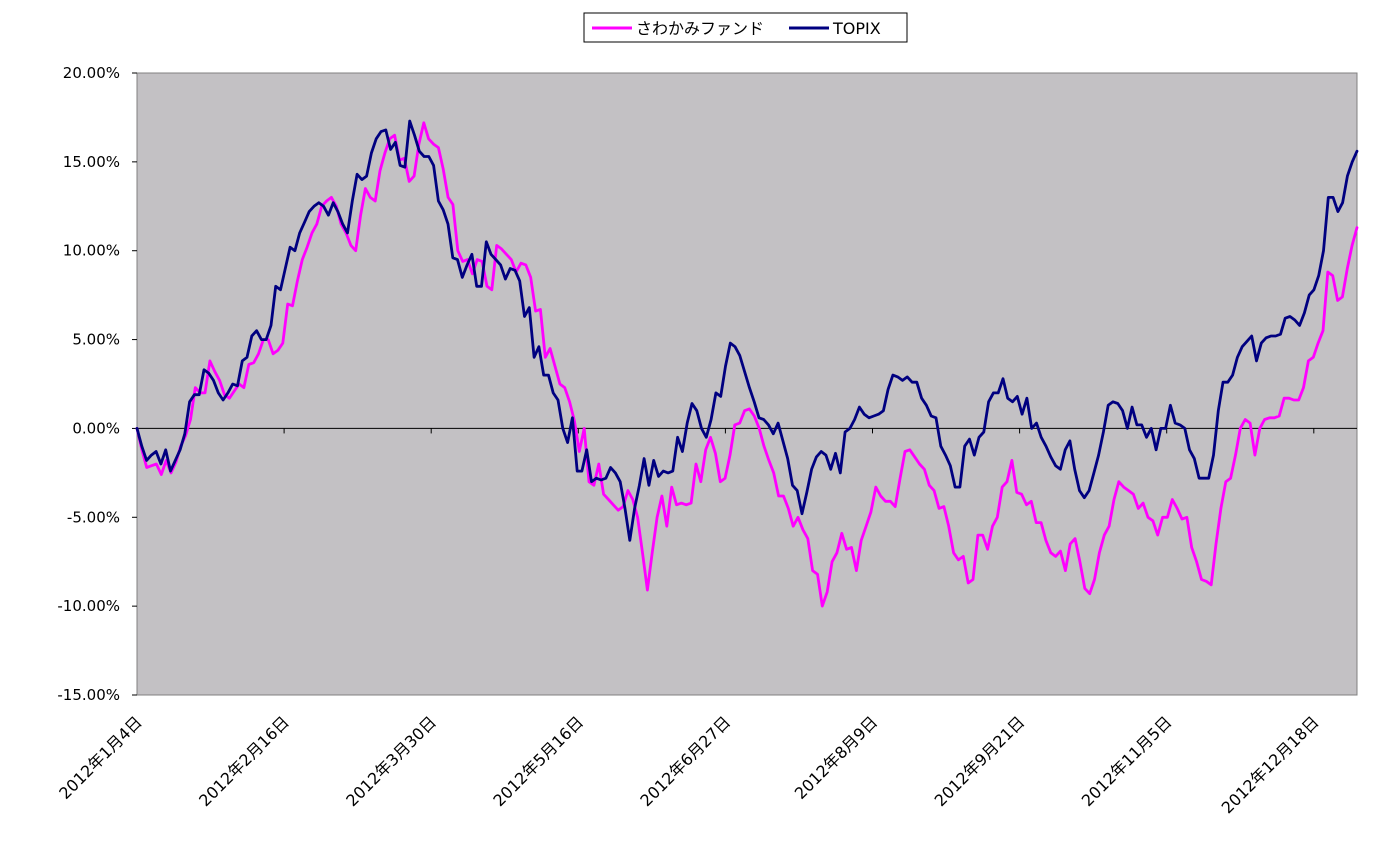 Image resolution: width=1378 pixels, height=862 pixels. Describe the element at coordinates (538, 761) in the screenshot. I see `x-tick-label: 2012年5月16日` at that location.